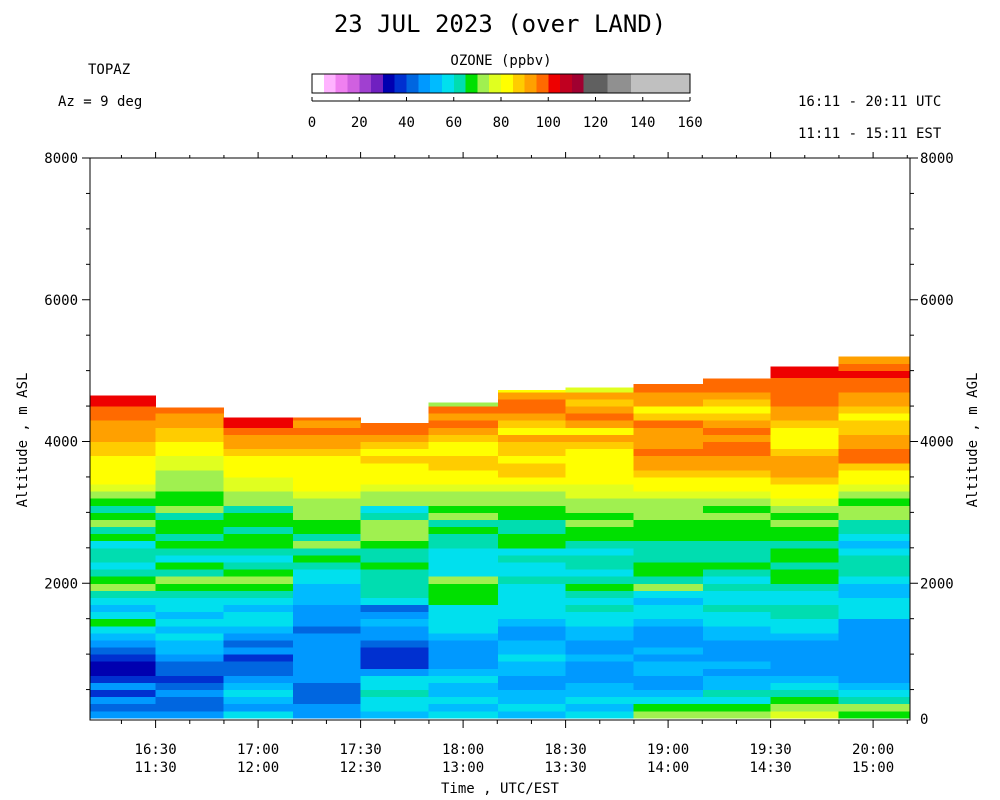 Image resolution: width=1000 pixels, height=800 pixels. I want to click on y-tick-label-right: 8000, so click(937, 159).